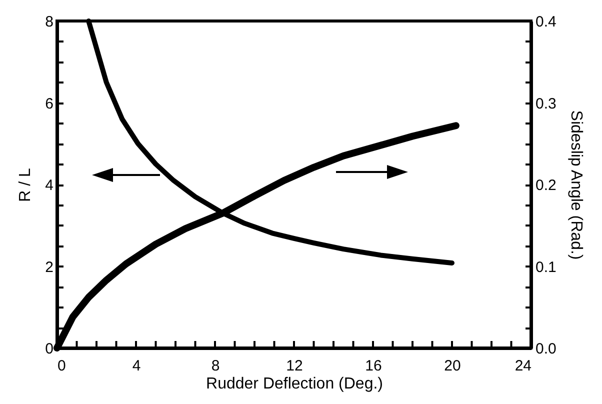  Describe the element at coordinates (49, 103) in the screenshot. I see `y-tick-label: 6` at that location.